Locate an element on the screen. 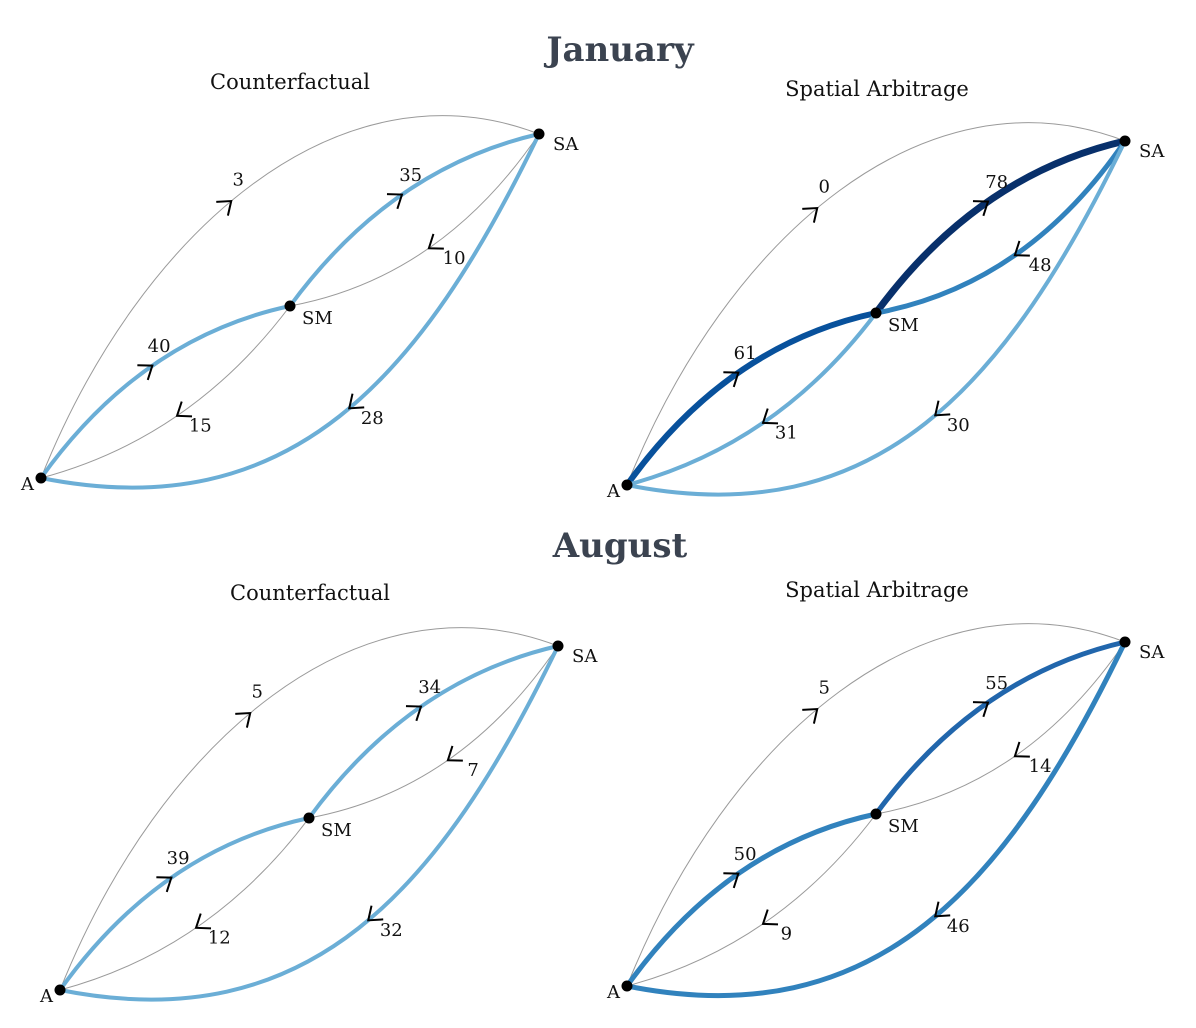 This screenshot has width=1196, height=1028. flow-label: 9 is located at coordinates (786, 934).